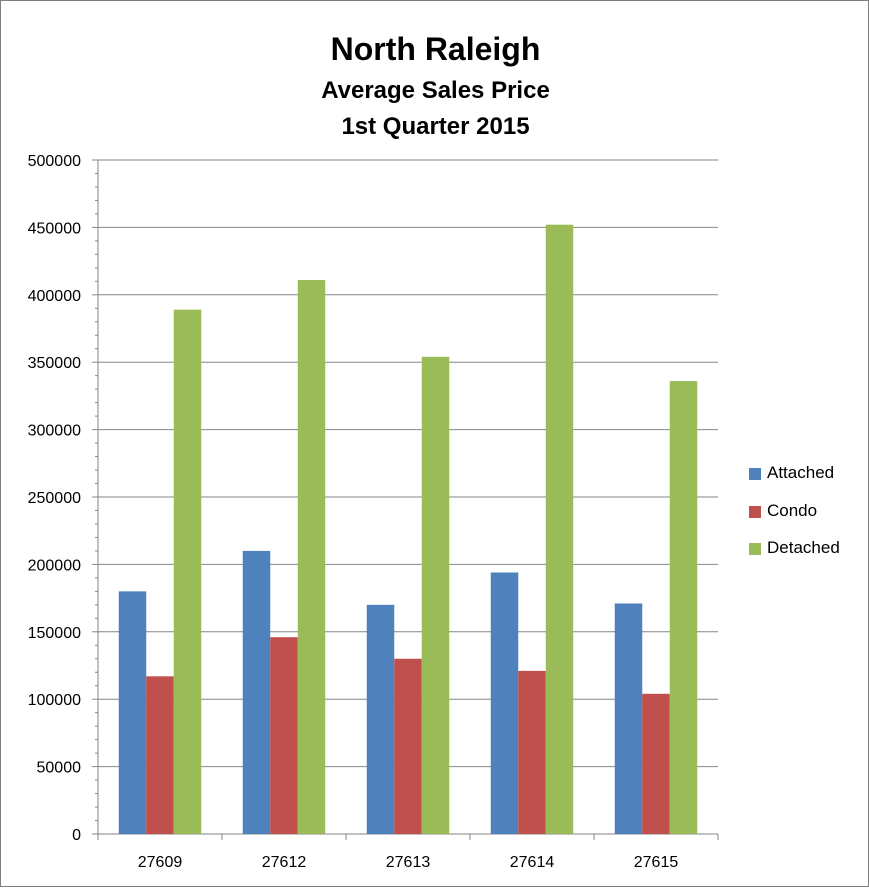 The image size is (869, 888). I want to click on y-tick-label: 350000, so click(54, 363).